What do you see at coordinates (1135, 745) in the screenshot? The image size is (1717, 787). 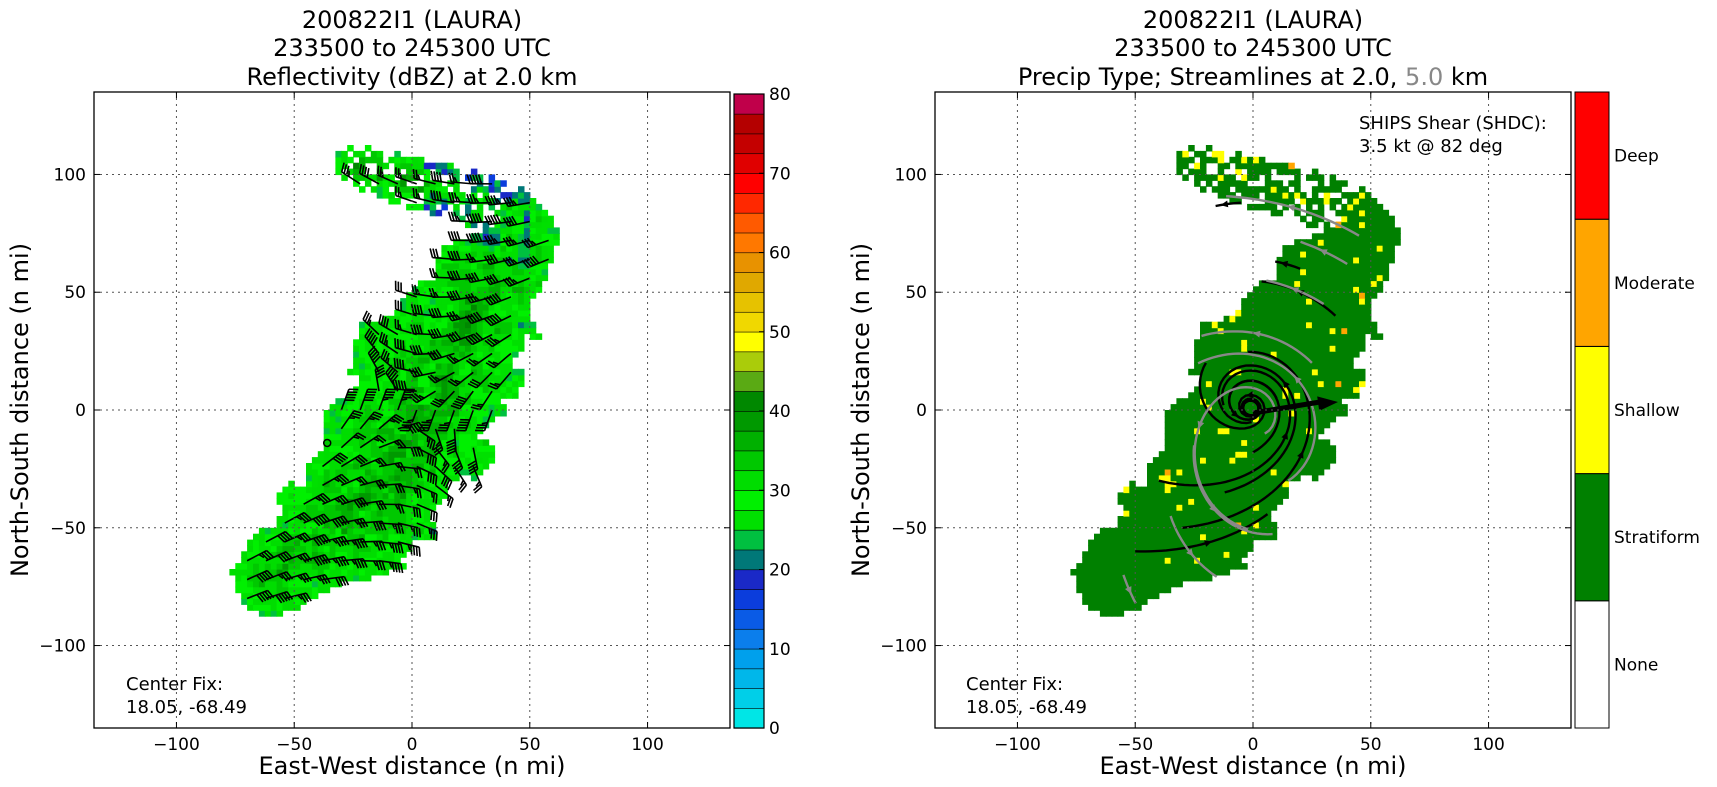 I see `panel-b-xtick-label: −50` at bounding box center [1135, 745].